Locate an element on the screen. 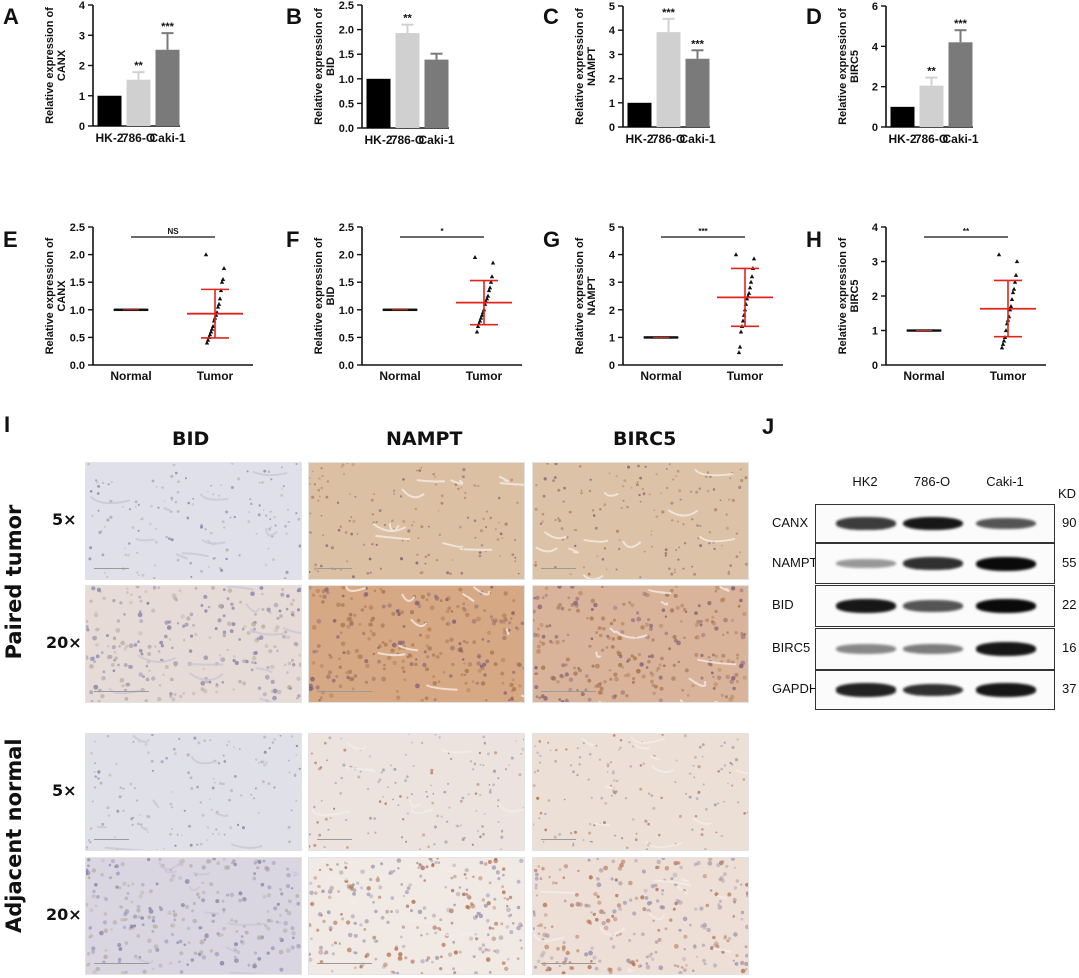 This screenshot has height=978, width=1079. x-tick-label: HK-2 is located at coordinates (378, 140).